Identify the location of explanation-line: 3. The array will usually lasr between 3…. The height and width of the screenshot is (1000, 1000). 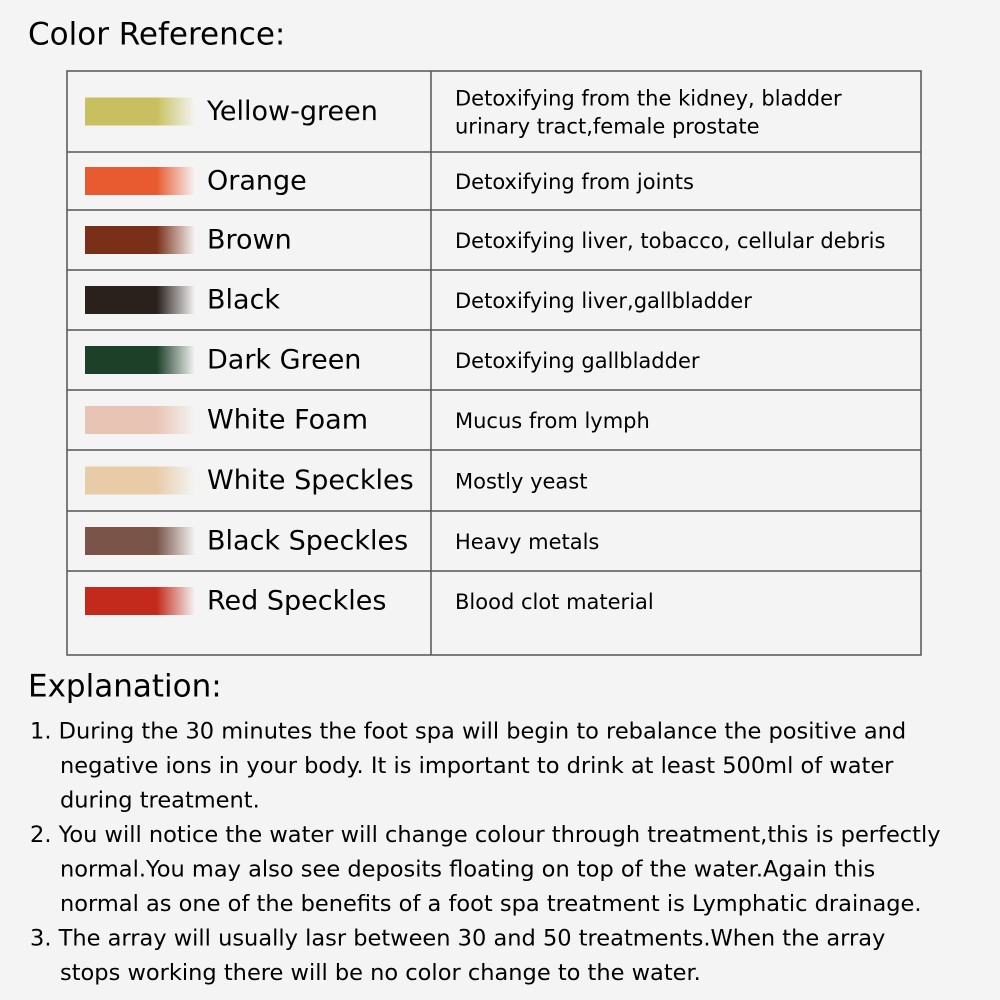
(457, 939).